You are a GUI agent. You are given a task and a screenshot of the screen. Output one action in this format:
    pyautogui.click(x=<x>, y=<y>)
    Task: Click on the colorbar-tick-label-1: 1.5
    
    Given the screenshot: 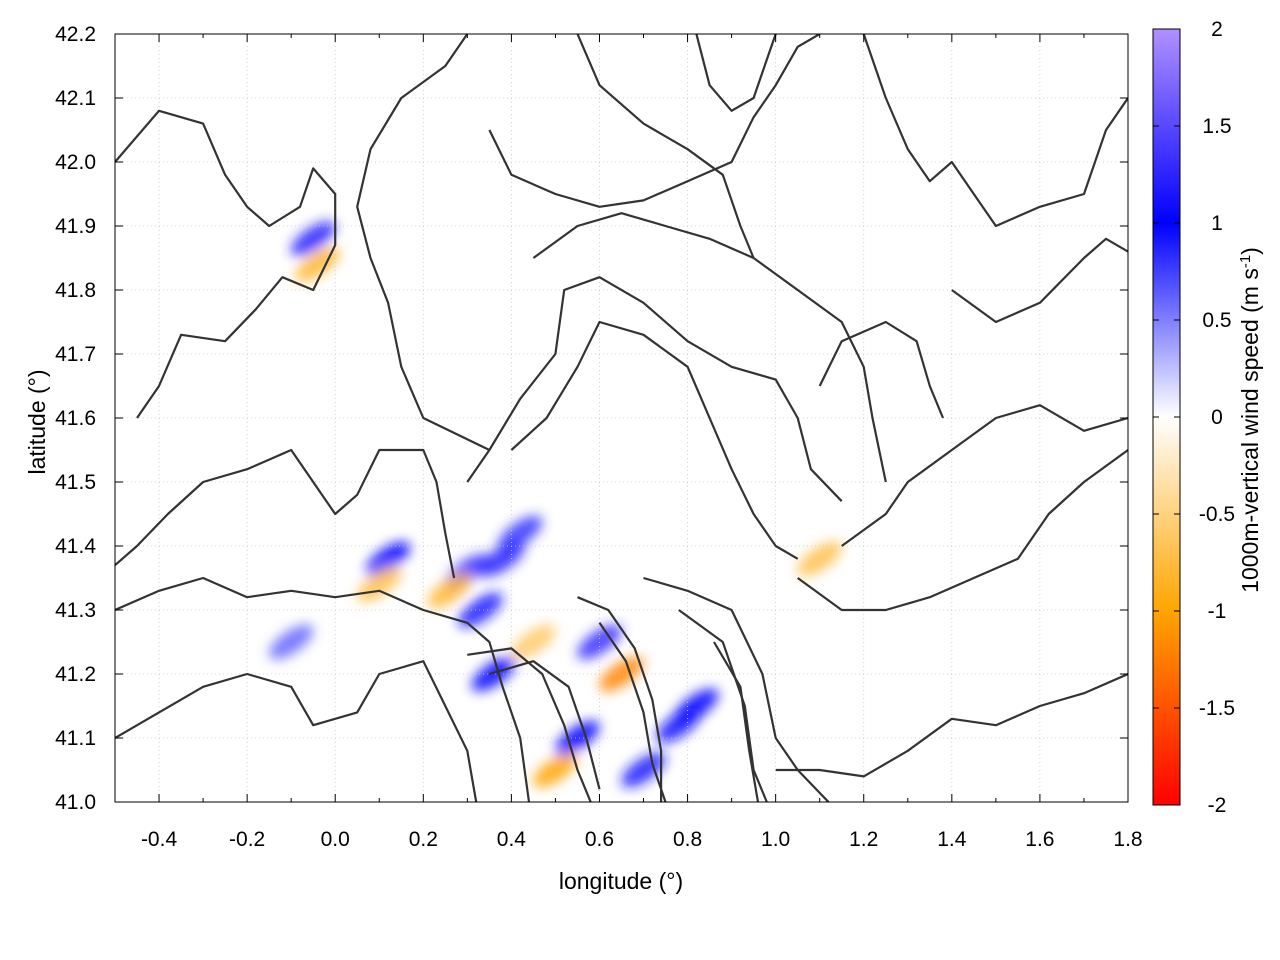 What is the action you would take?
    pyautogui.click(x=1216, y=126)
    